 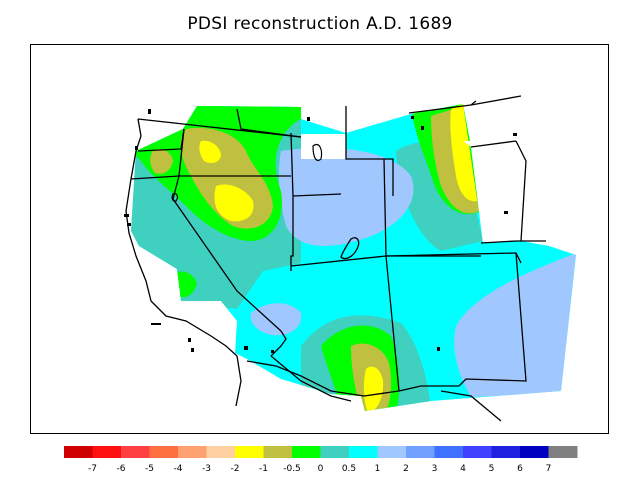 What do you see at coordinates (317, 152) in the screenshot?
I see `yellowstone-lake` at bounding box center [317, 152].